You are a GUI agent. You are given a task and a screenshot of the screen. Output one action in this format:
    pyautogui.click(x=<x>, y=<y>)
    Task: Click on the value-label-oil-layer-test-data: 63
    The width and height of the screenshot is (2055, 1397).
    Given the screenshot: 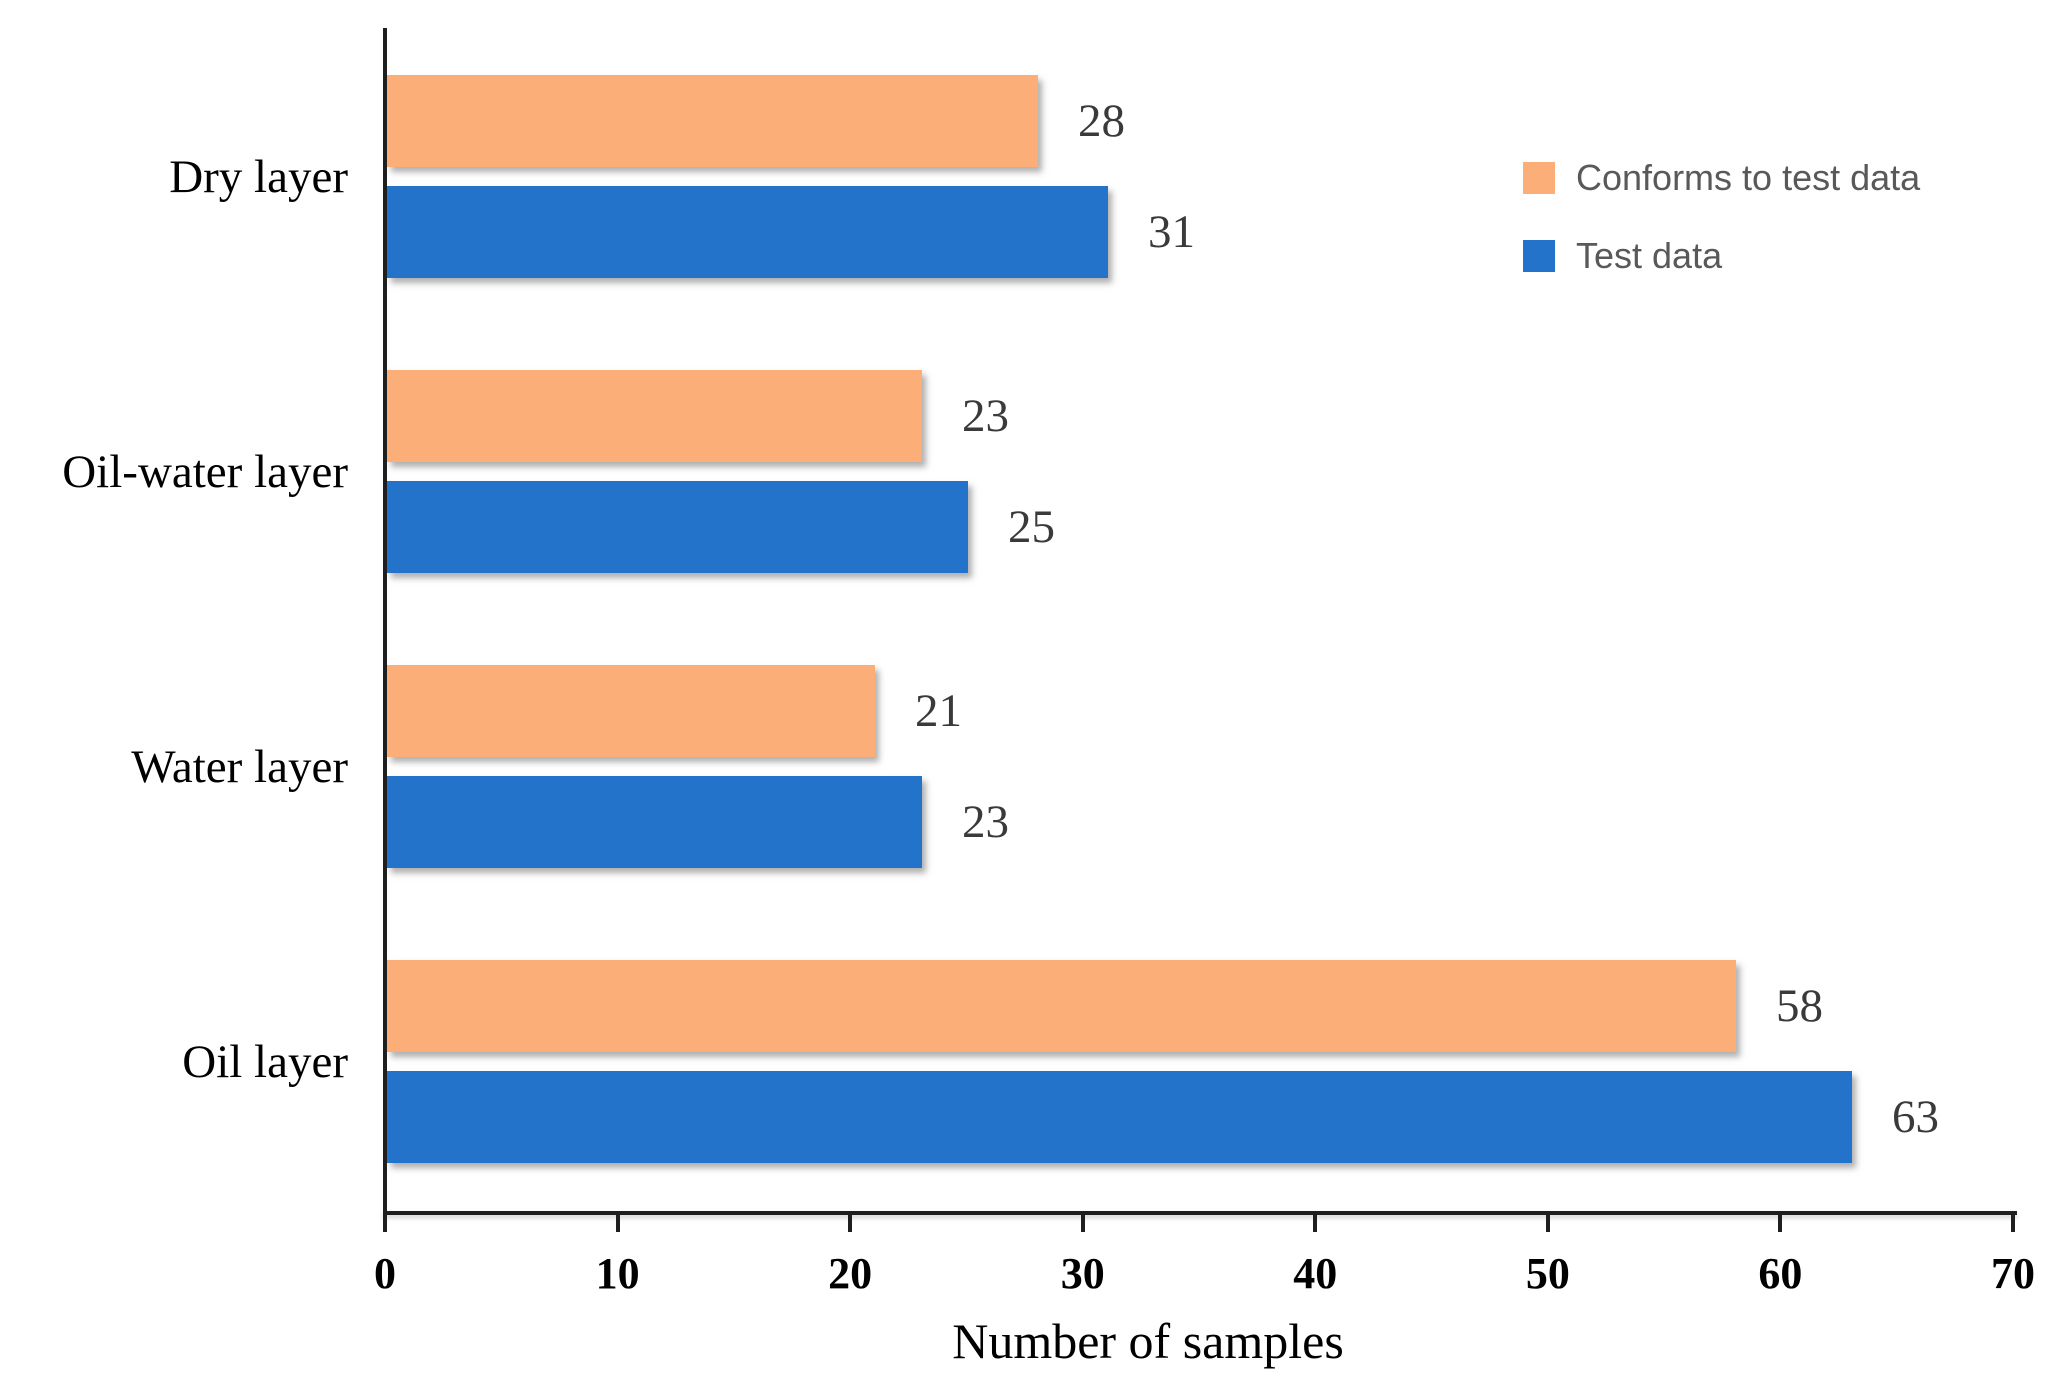 What is the action you would take?
    pyautogui.click(x=1915, y=1117)
    